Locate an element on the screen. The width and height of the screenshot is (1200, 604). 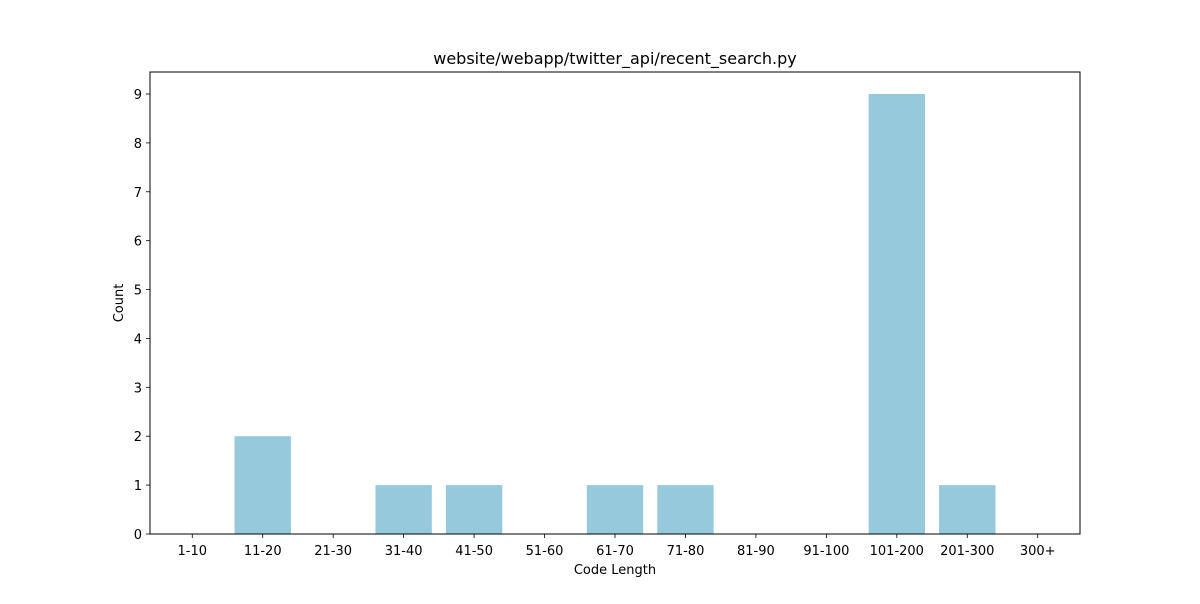
y-tick-label: 4 is located at coordinates (138, 339).